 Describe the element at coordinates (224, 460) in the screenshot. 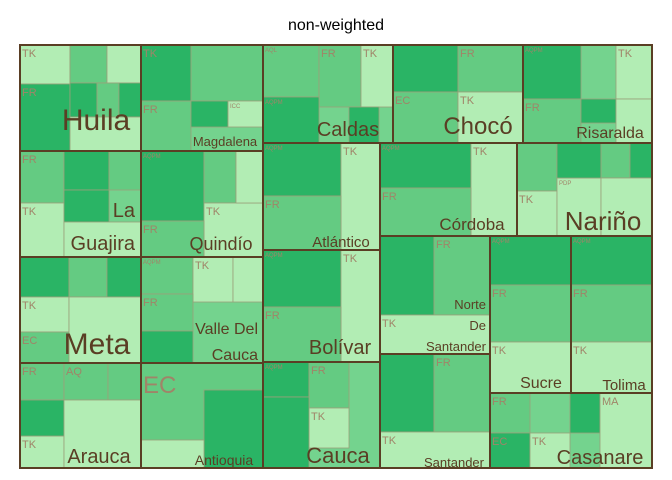

I see `region-label-antioquia: Antioquia` at that location.